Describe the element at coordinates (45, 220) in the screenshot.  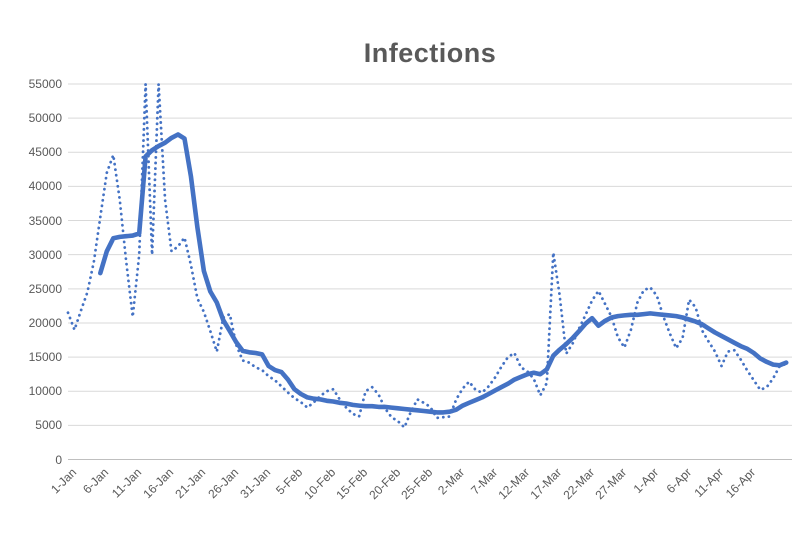
I see `y-axis-label: 35000` at that location.